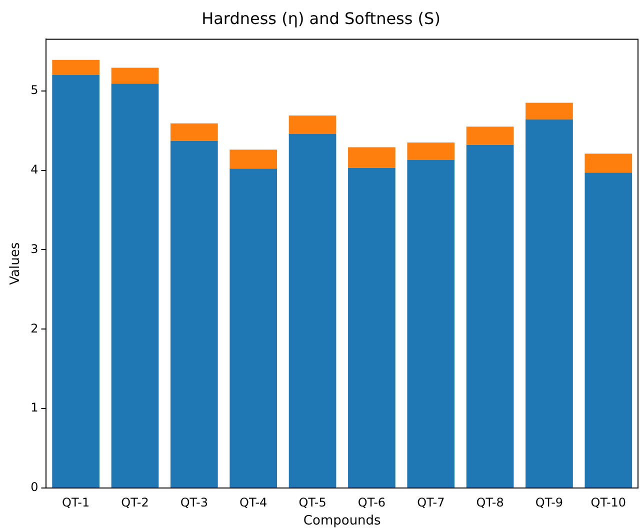  What do you see at coordinates (135, 502) in the screenshot?
I see `x-tick-label: QT-2` at bounding box center [135, 502].